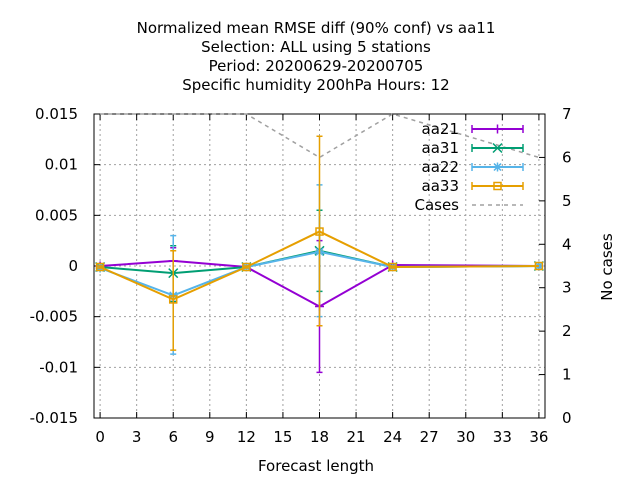 This screenshot has width=640, height=480. Describe the element at coordinates (356, 437) in the screenshot. I see `x-tick-label: 21` at that location.